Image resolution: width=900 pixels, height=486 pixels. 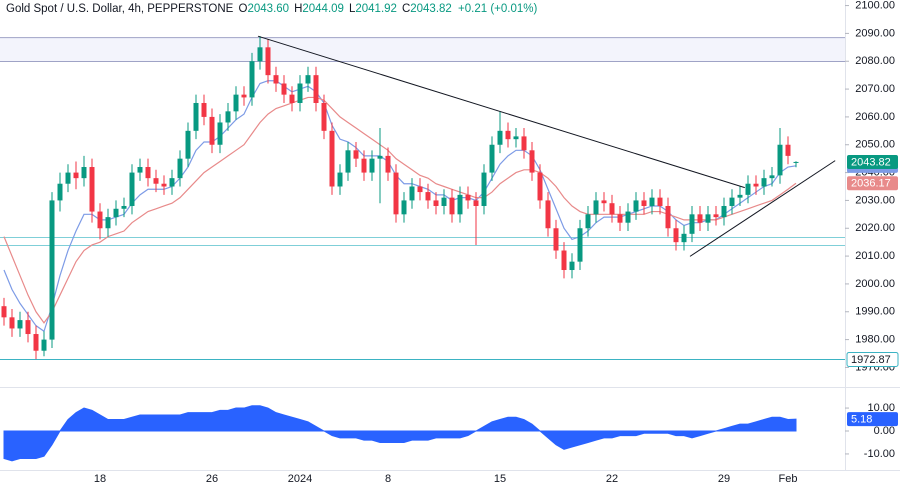 What do you see at coordinates (120, 9) in the screenshot?
I see `symbol: Gold Spot / U.S. Dollar, 4h, PEPPERSTONE` at bounding box center [120, 9].